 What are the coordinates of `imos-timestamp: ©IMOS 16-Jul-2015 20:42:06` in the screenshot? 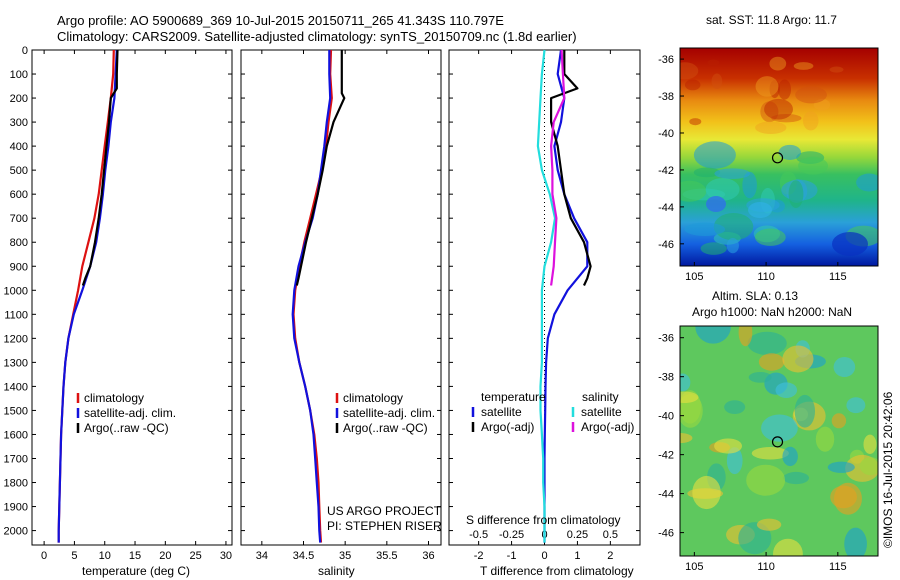 It's located at (888, 469).